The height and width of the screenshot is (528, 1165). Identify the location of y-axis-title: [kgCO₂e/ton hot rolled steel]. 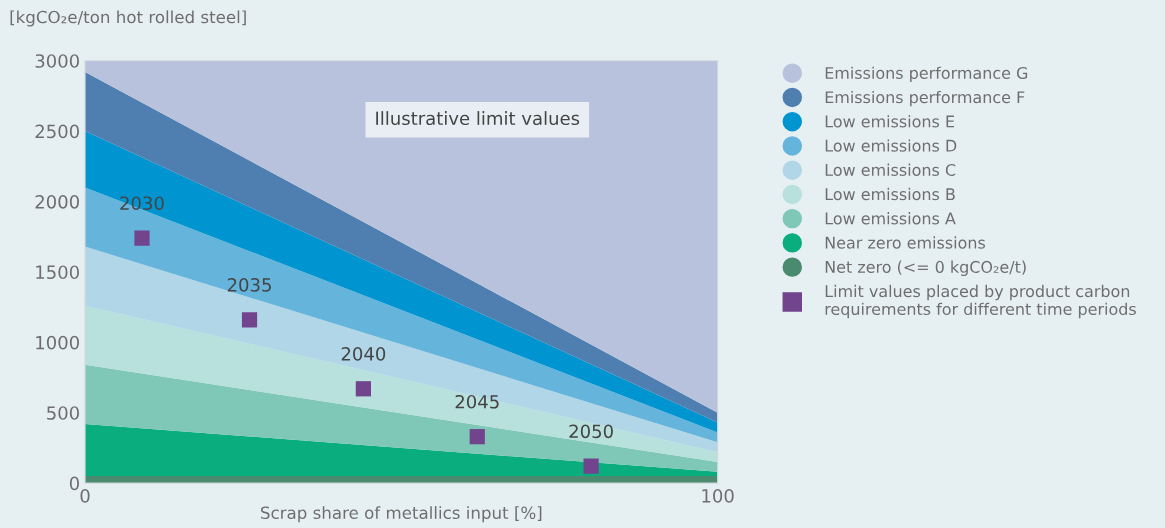
(128, 18).